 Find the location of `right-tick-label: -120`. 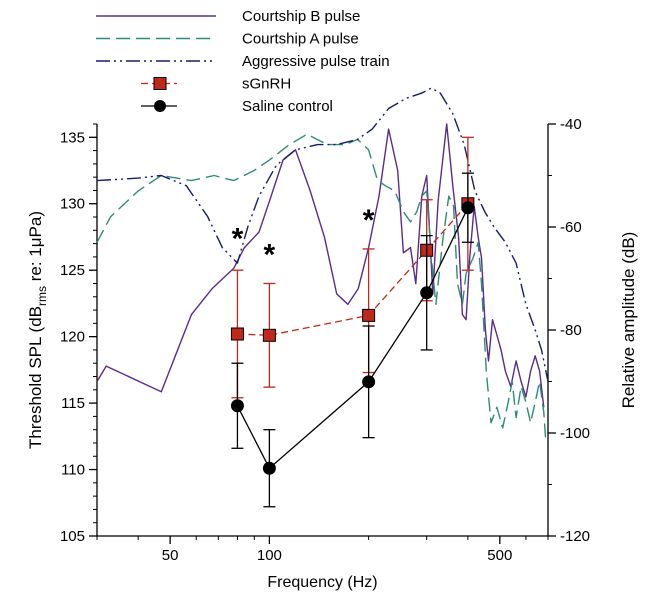

right-tick-label: -120 is located at coordinates (575, 536).